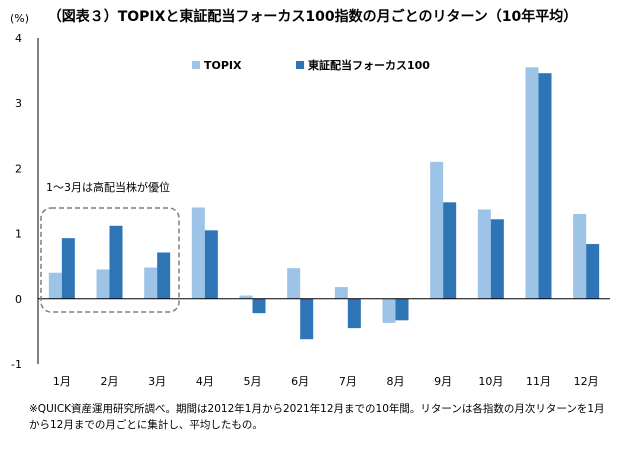  I want to click on y-tick-label: 1, so click(18, 234).